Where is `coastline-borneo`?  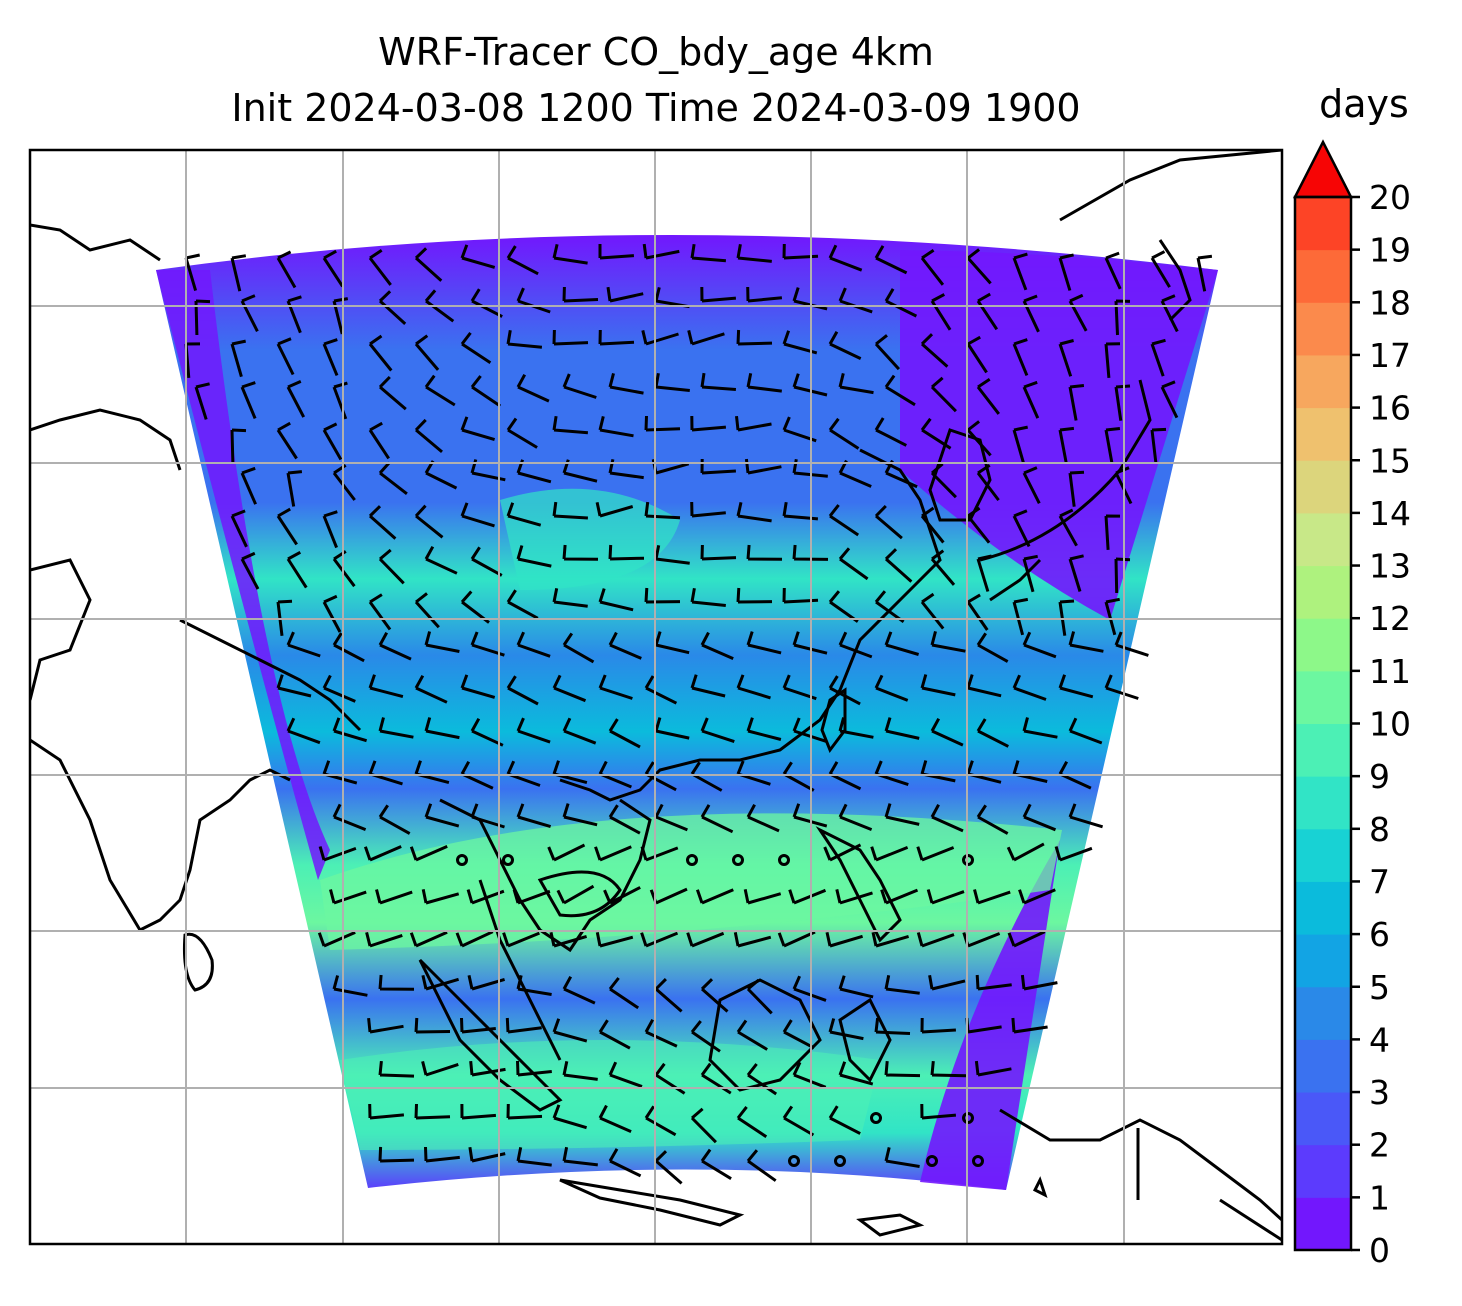
coastline-borneo is located at coordinates (765, 1035).